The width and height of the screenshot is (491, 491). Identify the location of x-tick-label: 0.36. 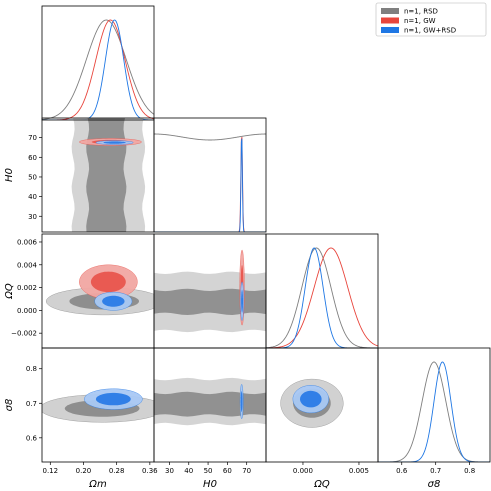
(150, 471).